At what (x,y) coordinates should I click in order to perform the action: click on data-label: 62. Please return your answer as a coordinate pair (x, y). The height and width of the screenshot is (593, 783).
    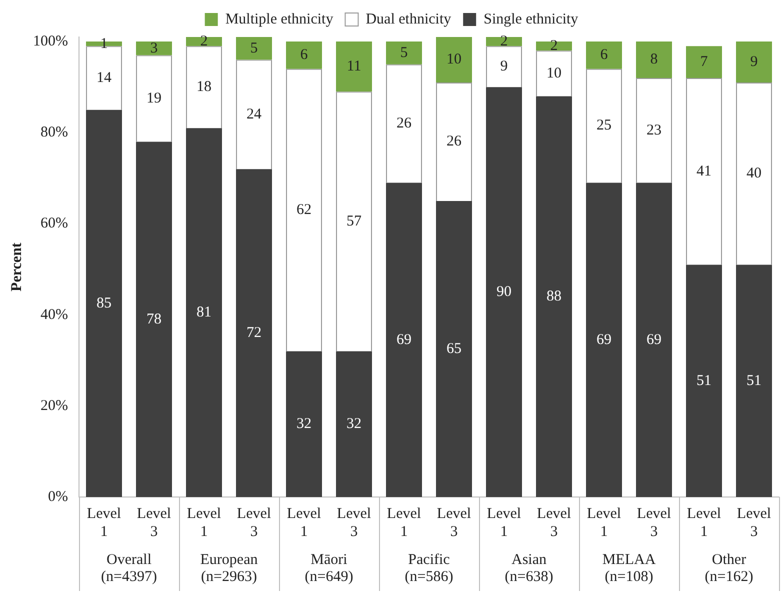
    Looking at the image, I should click on (304, 210).